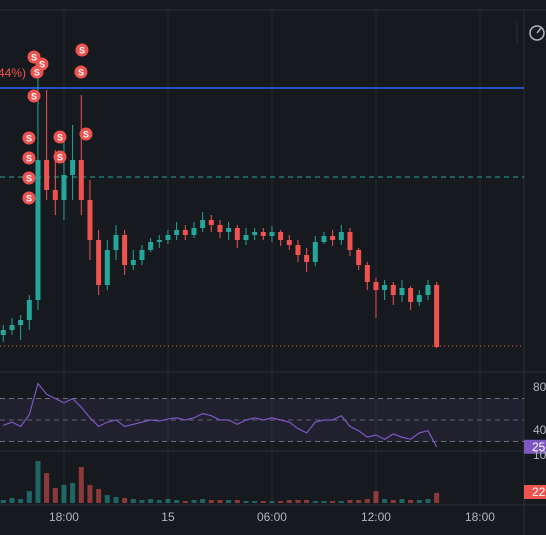 This screenshot has height=535, width=546. Describe the element at coordinates (535, 492) in the screenshot. I see `volume-badge` at that location.